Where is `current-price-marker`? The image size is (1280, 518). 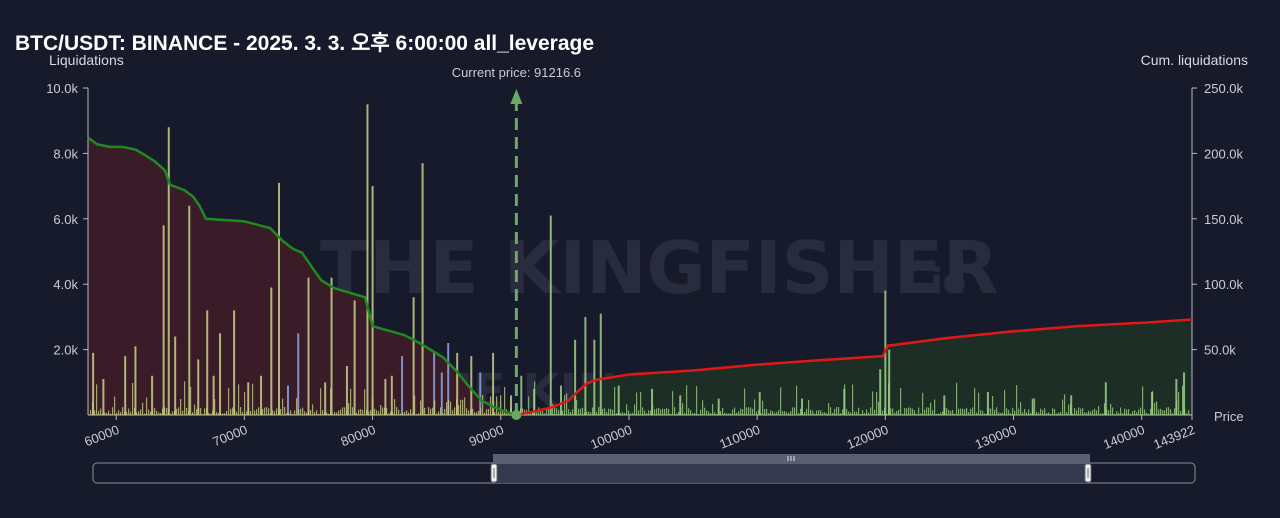 current-price-marker is located at coordinates (516, 415).